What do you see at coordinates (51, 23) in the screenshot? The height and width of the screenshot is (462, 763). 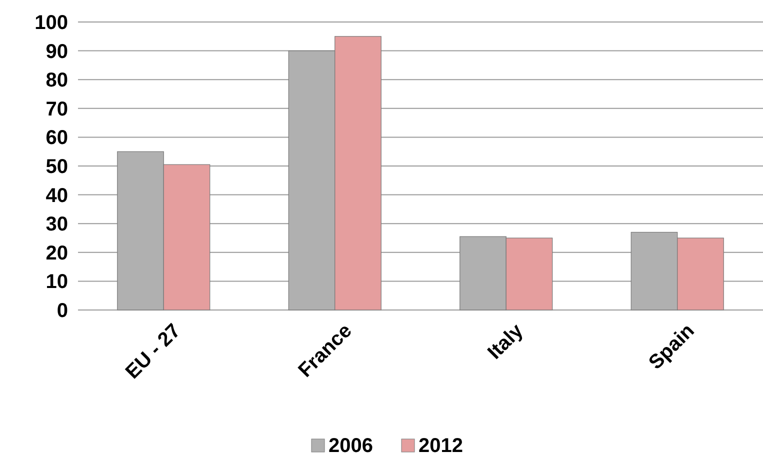 I see `y-tick-label: 100` at bounding box center [51, 23].